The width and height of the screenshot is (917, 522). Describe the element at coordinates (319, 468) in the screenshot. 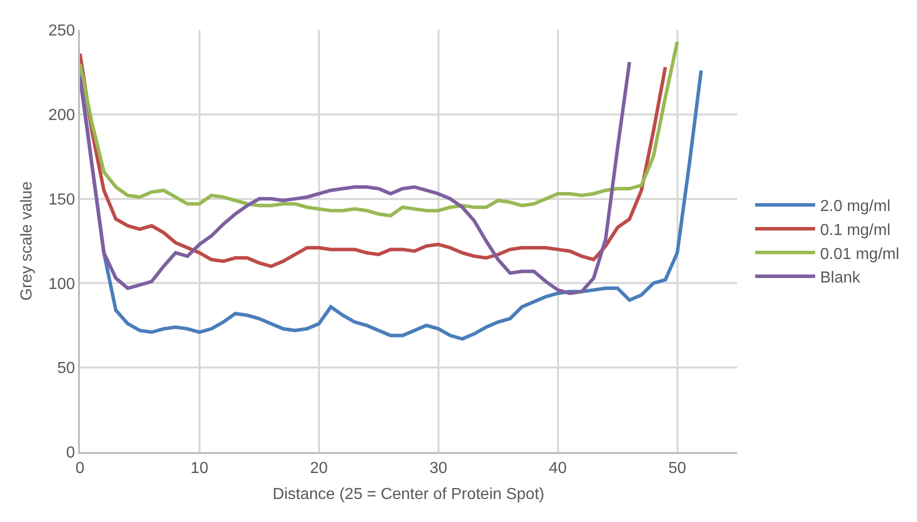

I see `x-tick-label: 20` at that location.